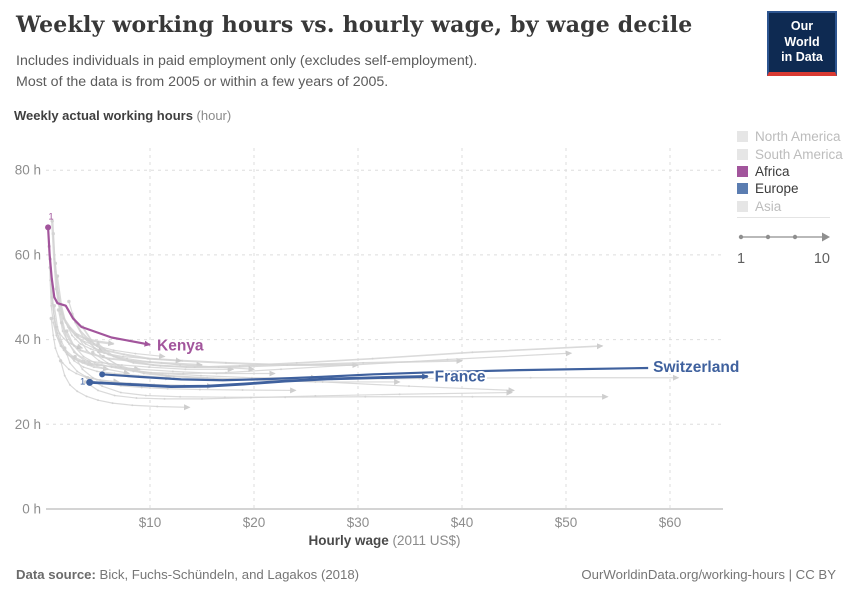 The height and width of the screenshot is (600, 850). What do you see at coordinates (742, 189) in the screenshot?
I see `legend-swatch-europe` at bounding box center [742, 189].